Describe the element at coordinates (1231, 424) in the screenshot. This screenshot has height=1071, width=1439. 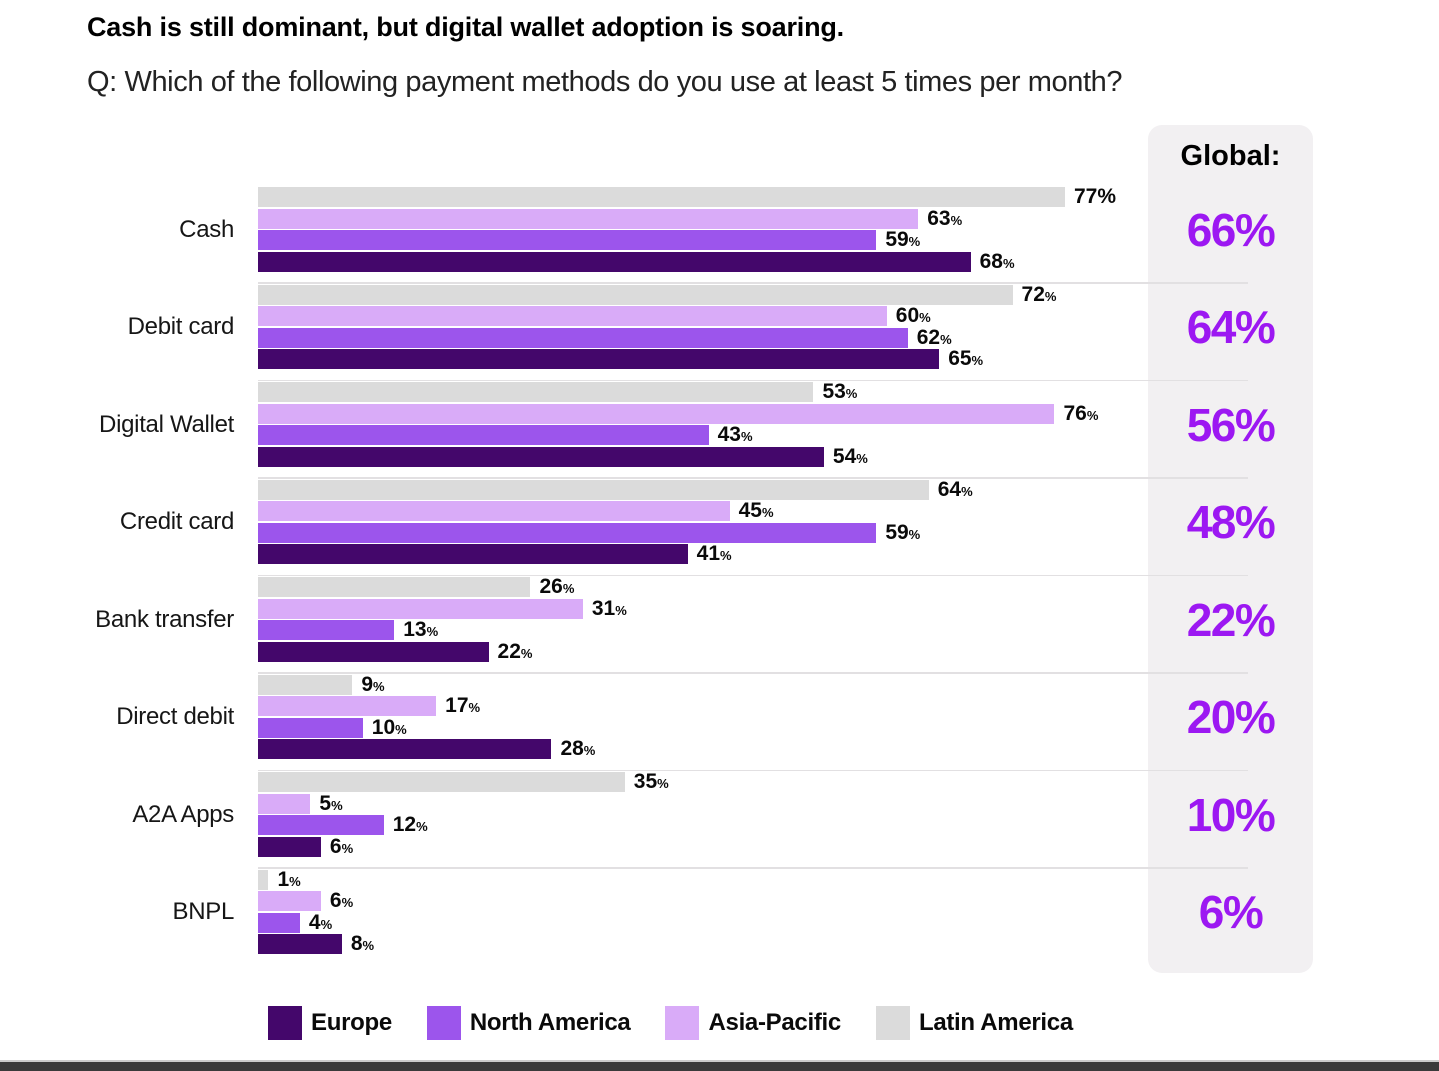
I see `global-value: 56%` at that location.